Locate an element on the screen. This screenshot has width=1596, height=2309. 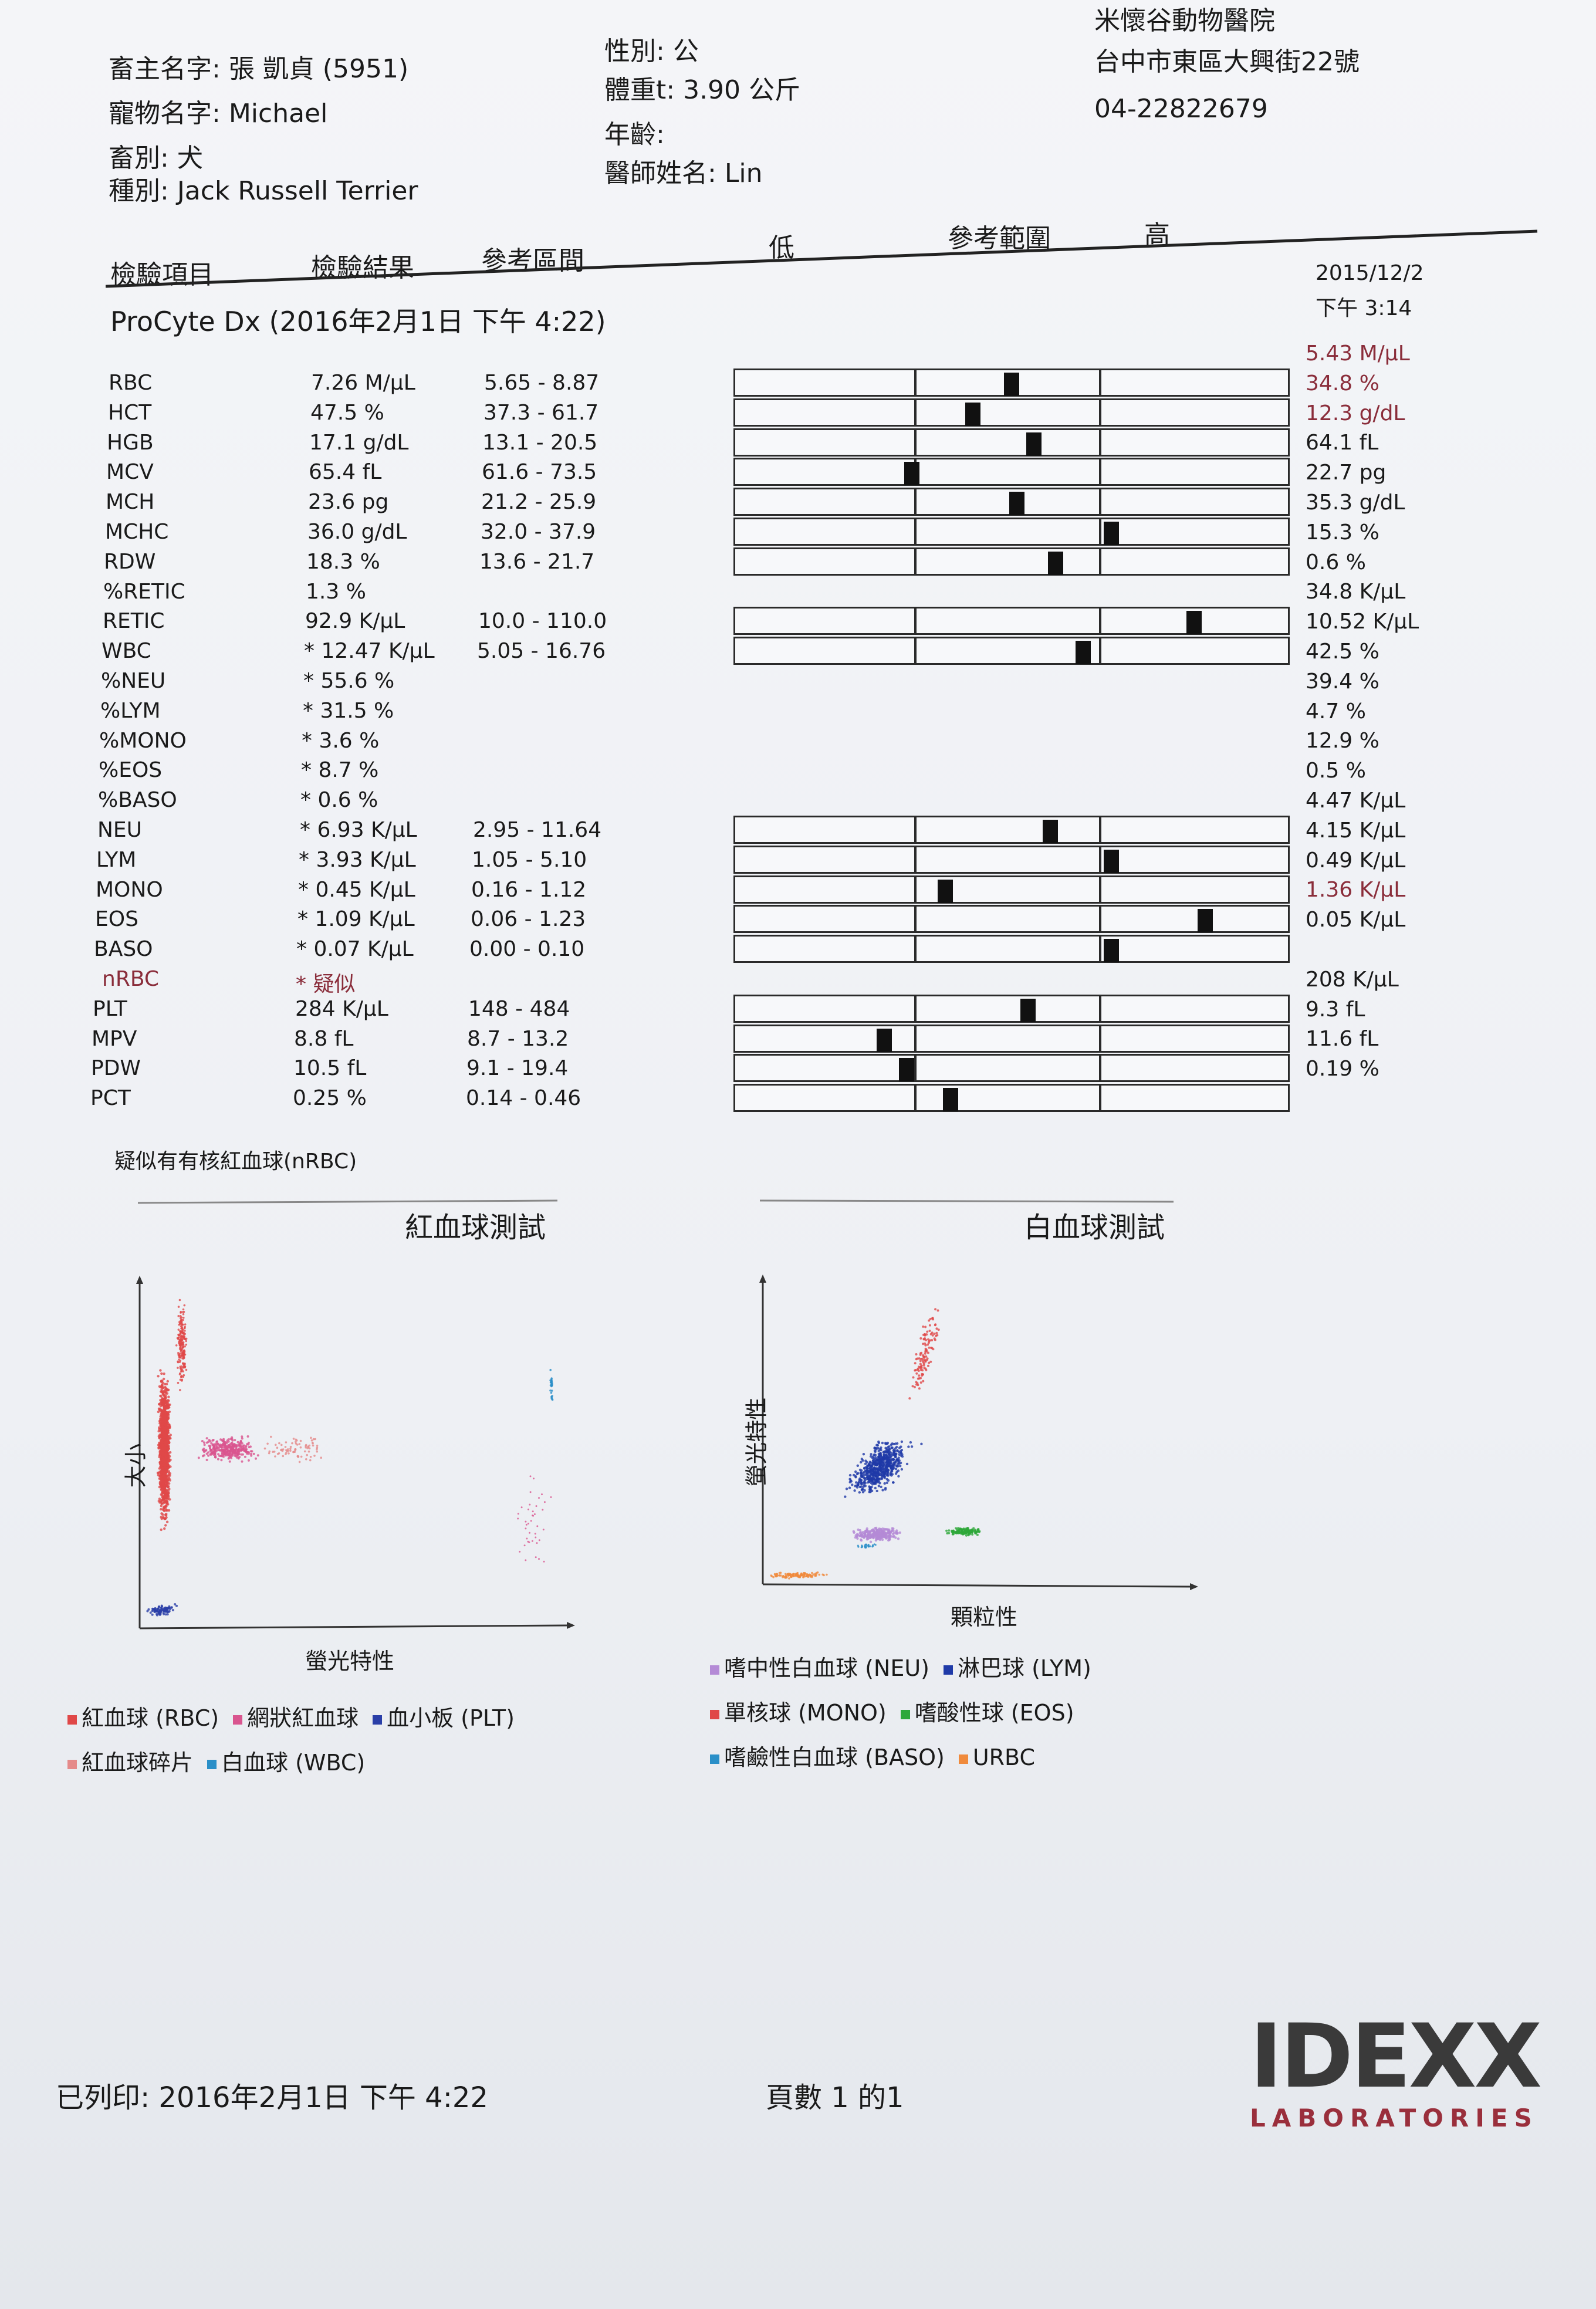
result-name: EOS is located at coordinates (116, 919).